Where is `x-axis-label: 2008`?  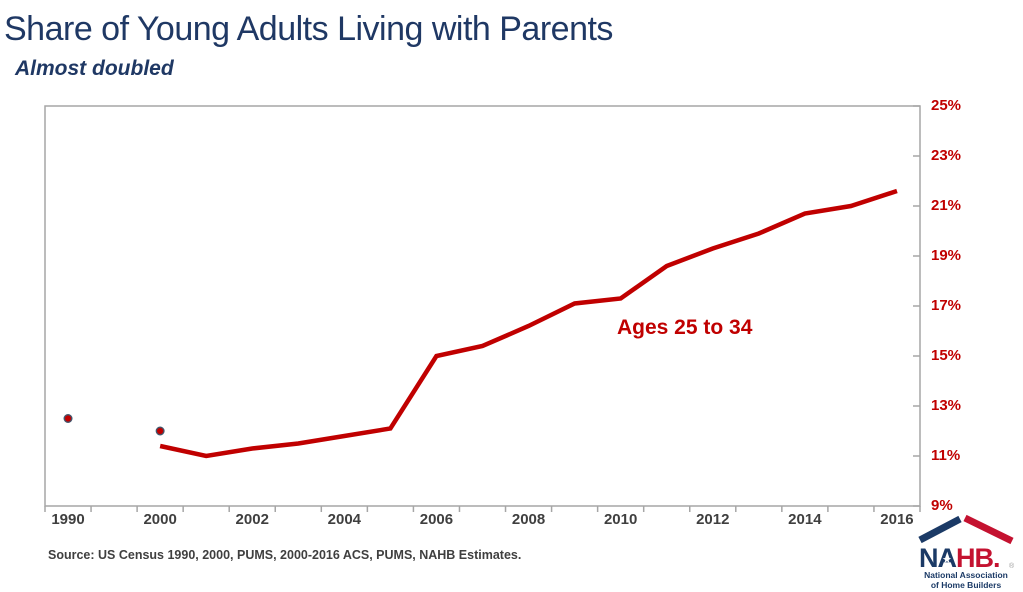
x-axis-label: 2008 is located at coordinates (528, 519).